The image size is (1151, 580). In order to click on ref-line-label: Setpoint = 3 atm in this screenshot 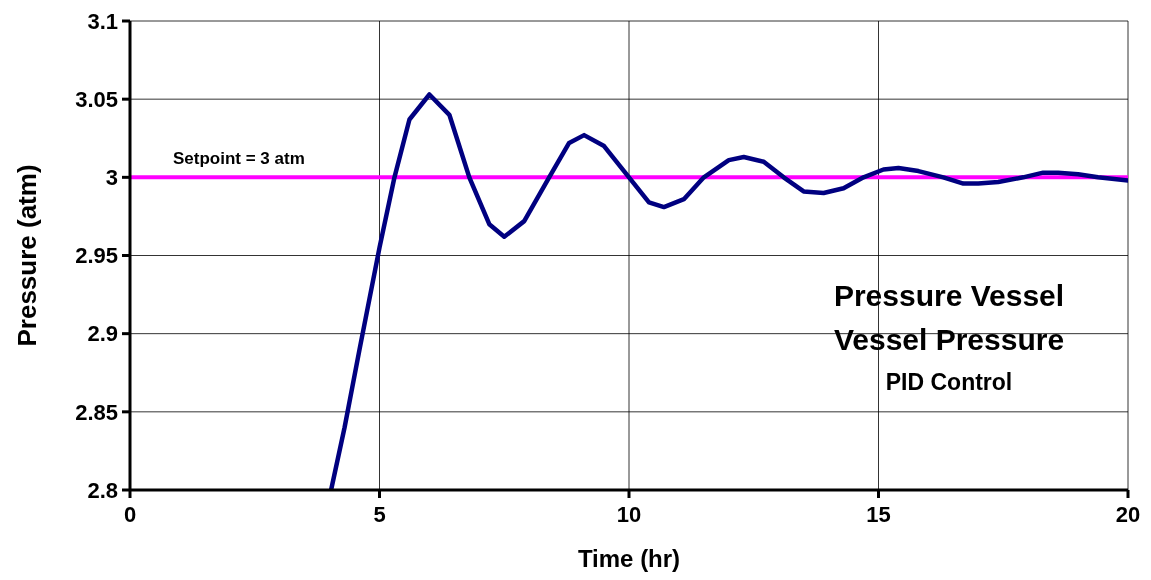, I will do `click(239, 159)`.